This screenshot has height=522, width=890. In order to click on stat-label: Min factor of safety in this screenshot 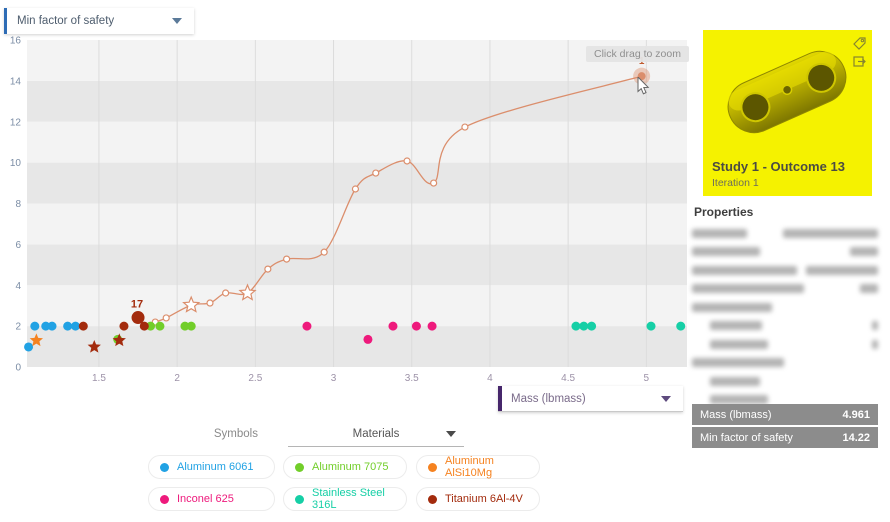, I will do `click(746, 437)`.